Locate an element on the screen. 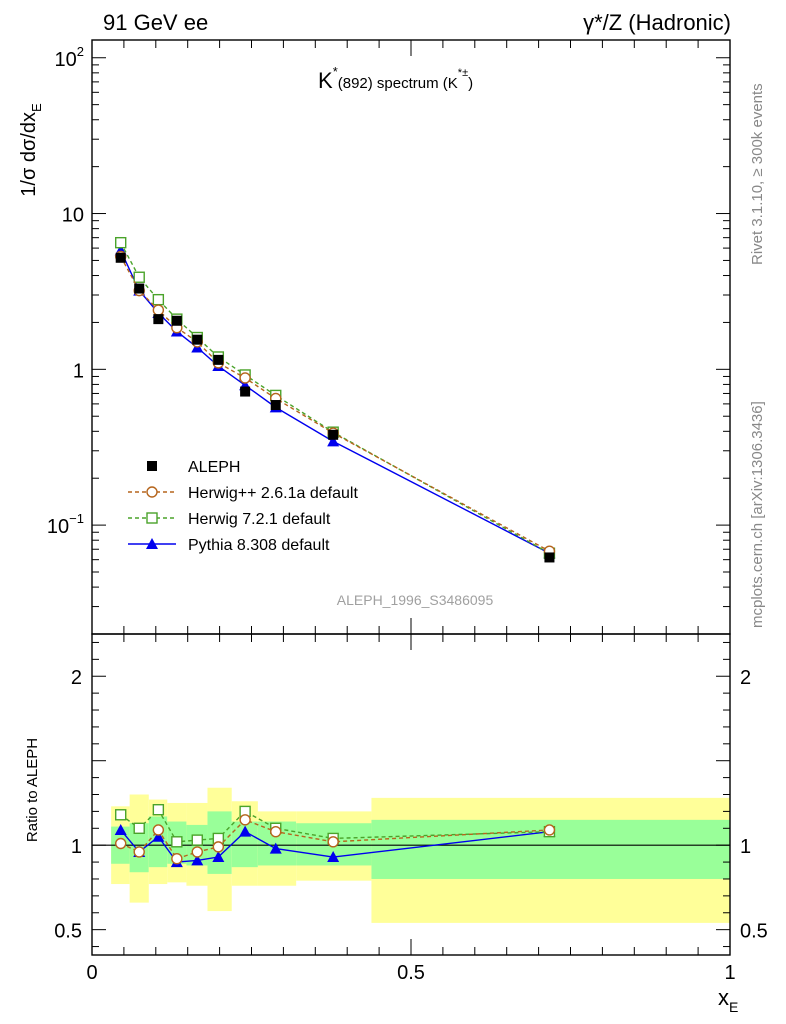 The height and width of the screenshot is (1024, 786). ratio-plot-series is located at coordinates (335, 836).